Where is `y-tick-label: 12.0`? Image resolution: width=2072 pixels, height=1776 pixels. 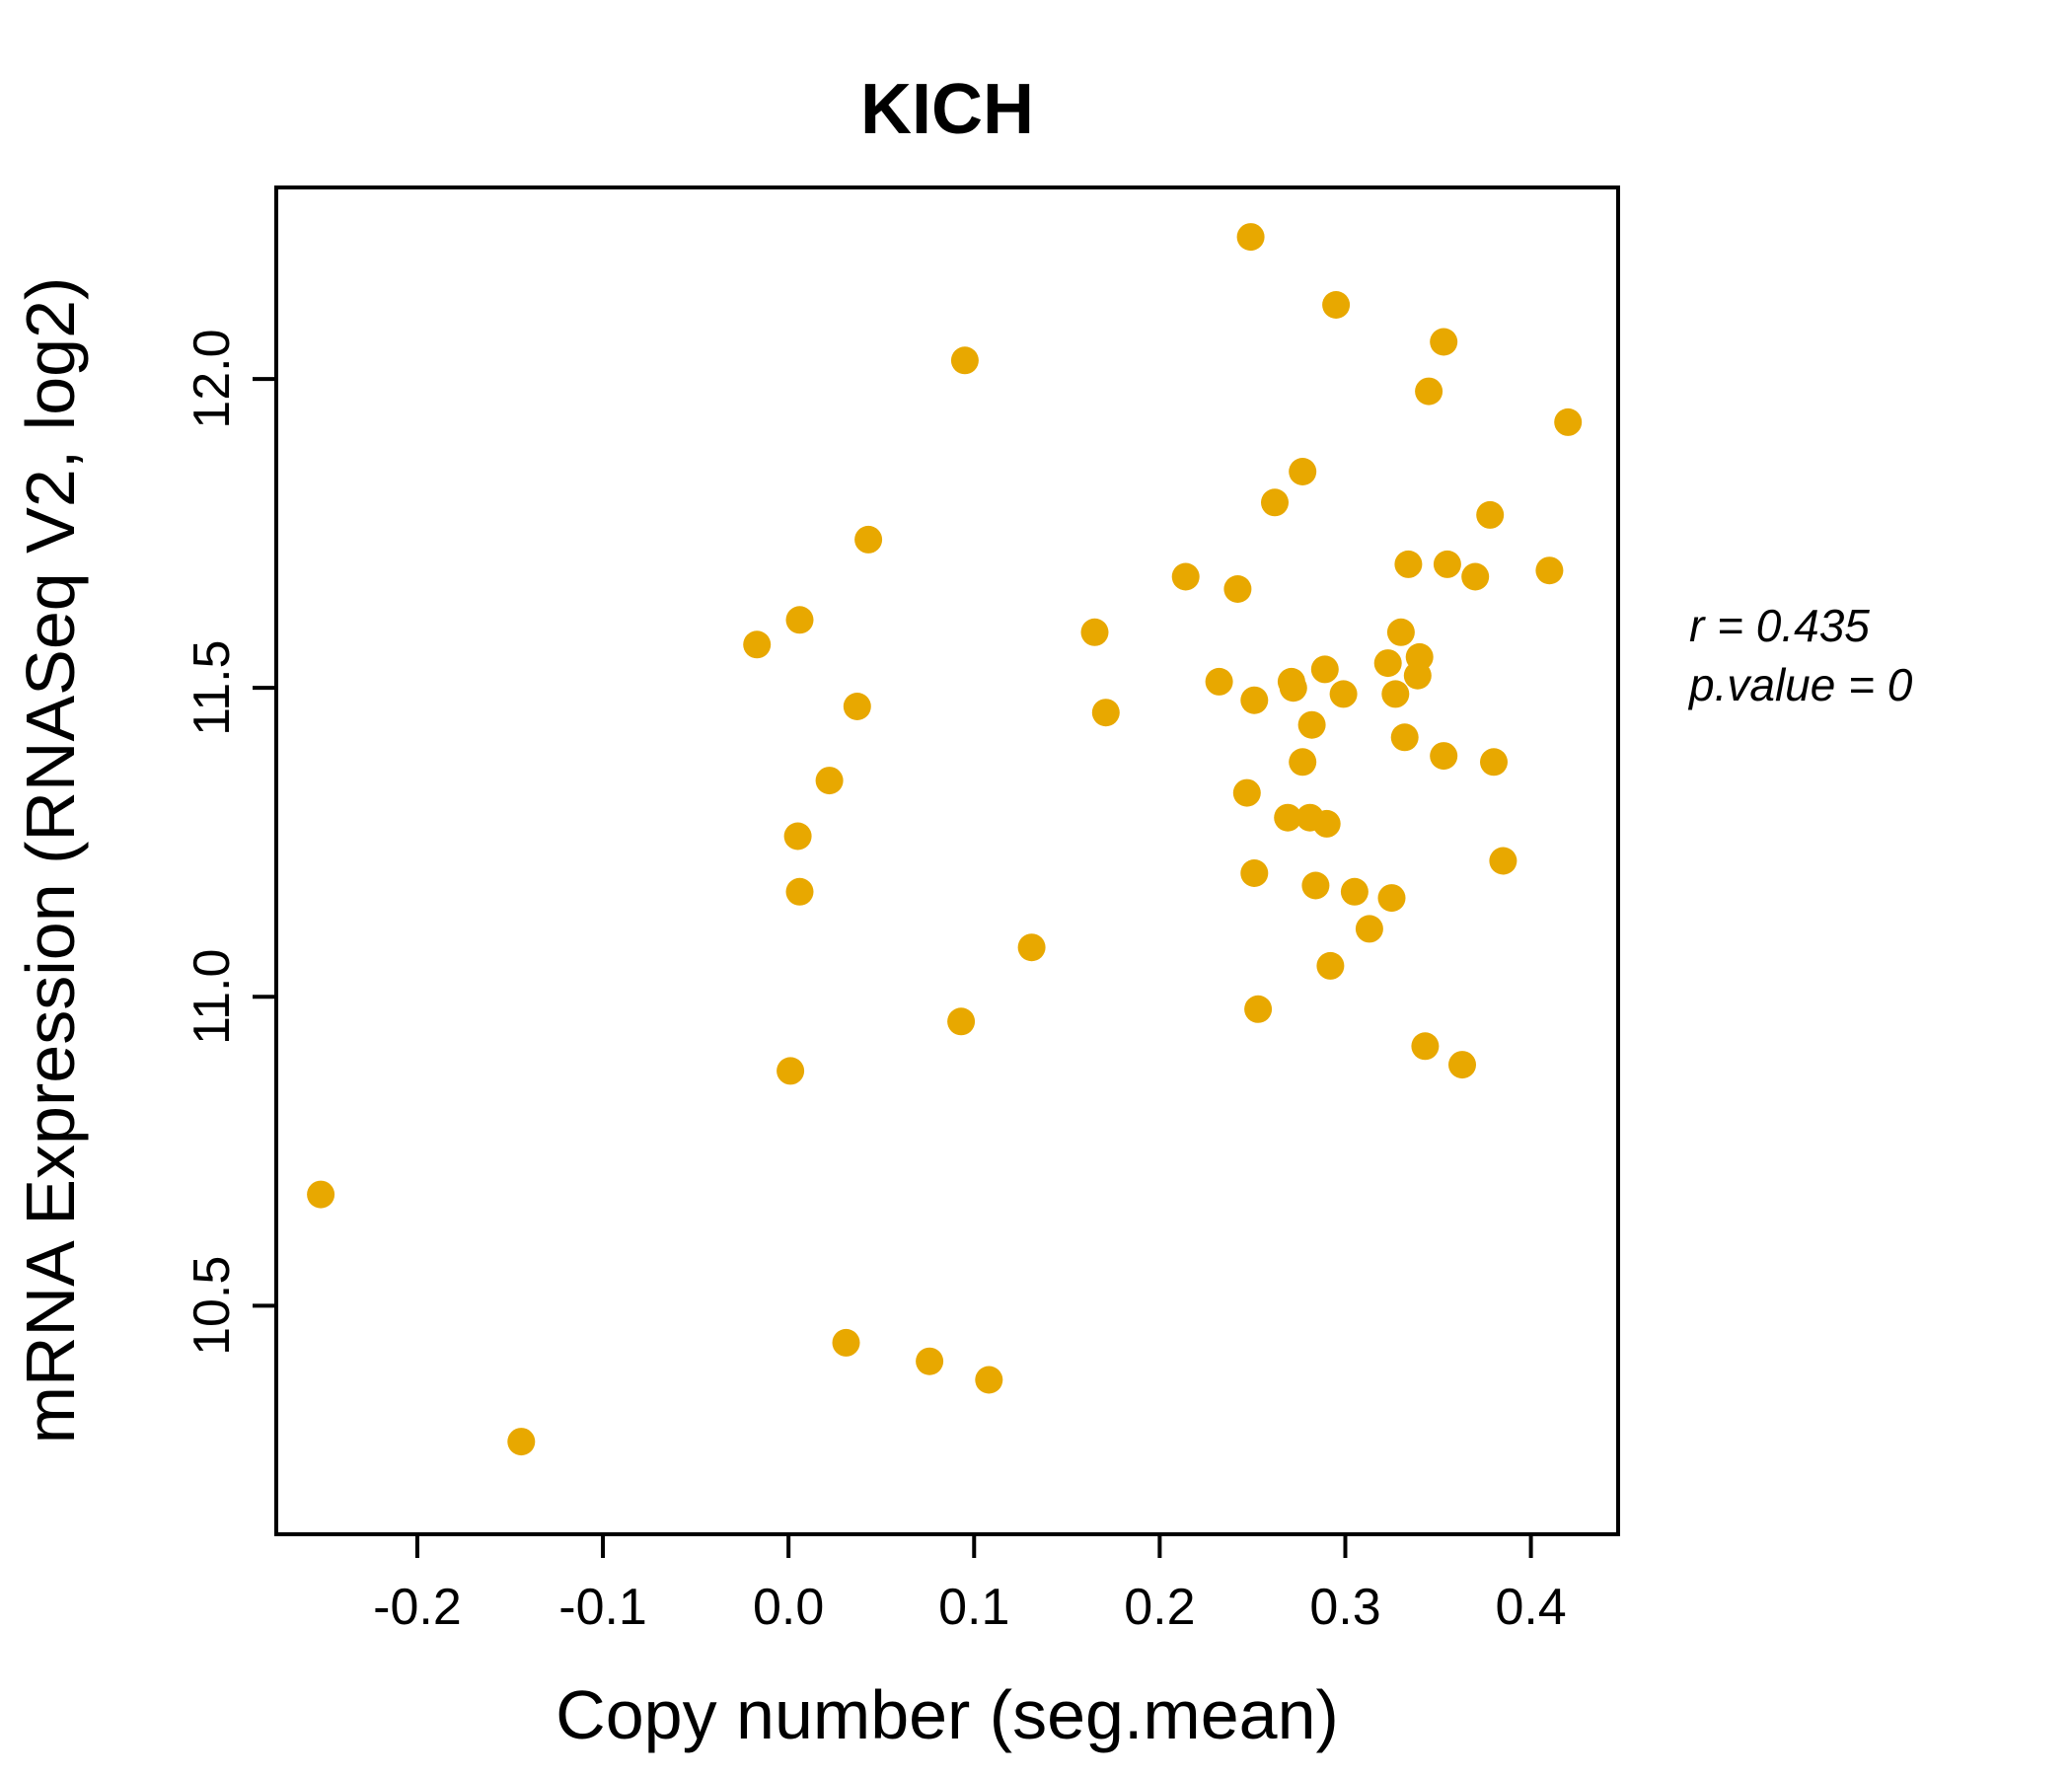
y-tick-label: 12.0 is located at coordinates (213, 379).